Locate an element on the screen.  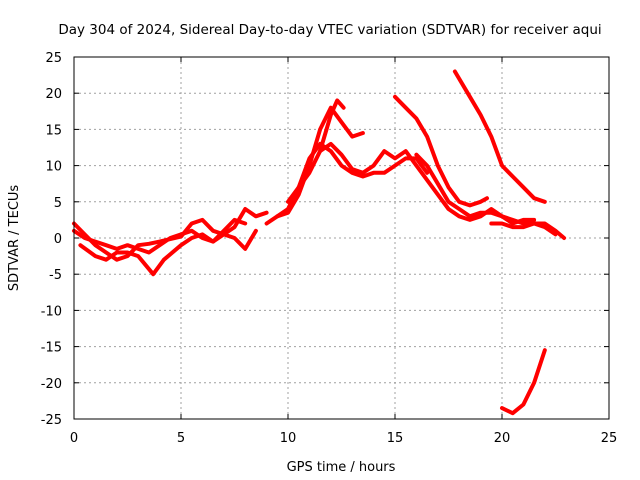
y-tick-label: 10 is located at coordinates (53, 167).